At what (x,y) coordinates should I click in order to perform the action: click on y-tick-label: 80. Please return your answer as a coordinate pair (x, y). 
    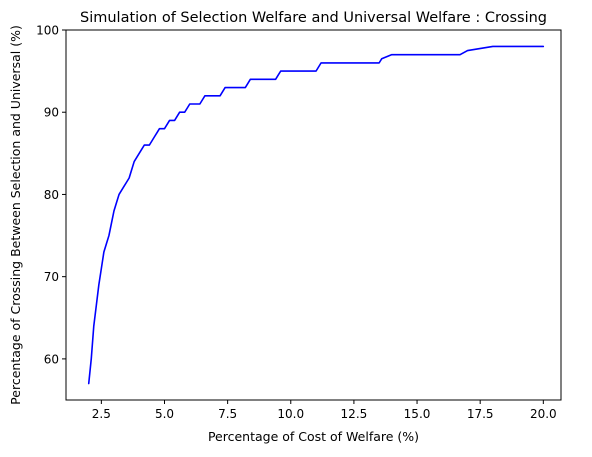
    Looking at the image, I should click on (51, 195).